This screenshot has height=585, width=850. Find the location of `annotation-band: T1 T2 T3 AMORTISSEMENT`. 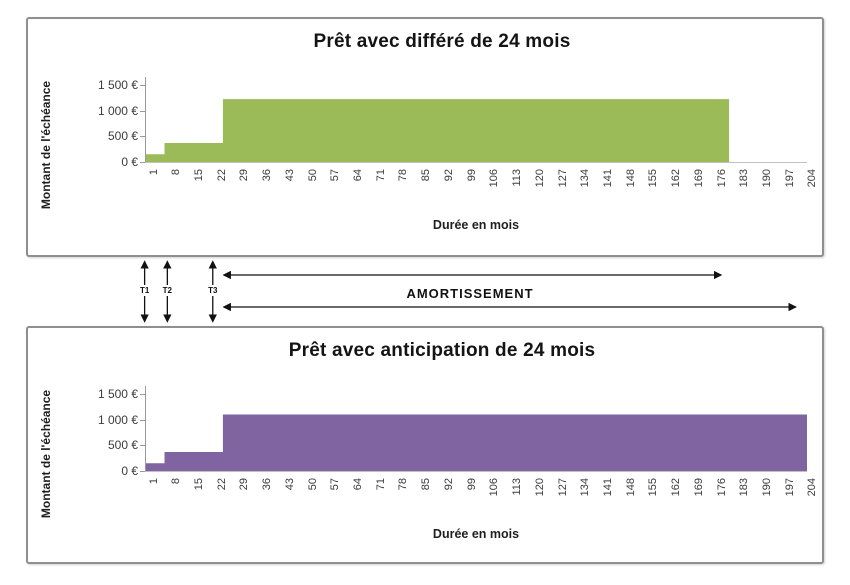

annotation-band: T1 T2 T3 AMORTISSEMENT is located at coordinates (425, 291).